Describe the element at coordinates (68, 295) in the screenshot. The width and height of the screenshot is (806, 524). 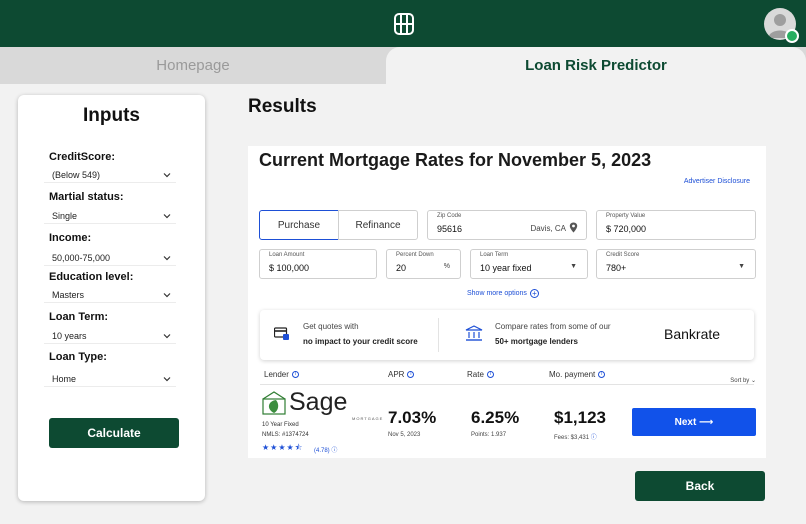
I see `education-level-value: Masters` at that location.